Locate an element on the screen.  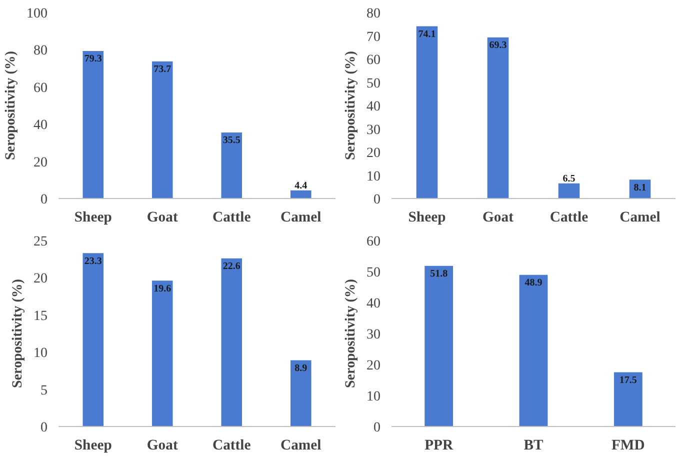
y-tick-label: 100 is located at coordinates (37, 14).